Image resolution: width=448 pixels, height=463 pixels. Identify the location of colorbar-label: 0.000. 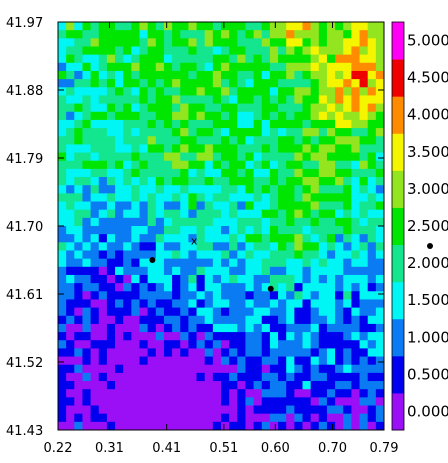
(427, 411).